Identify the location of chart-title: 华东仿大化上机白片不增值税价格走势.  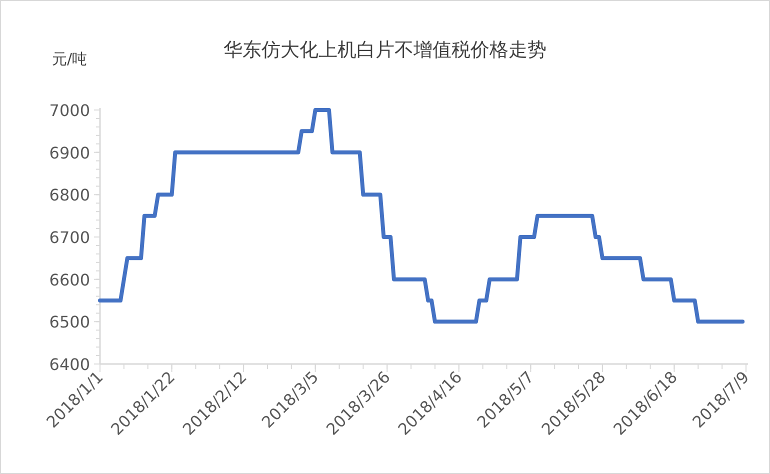
(385, 50).